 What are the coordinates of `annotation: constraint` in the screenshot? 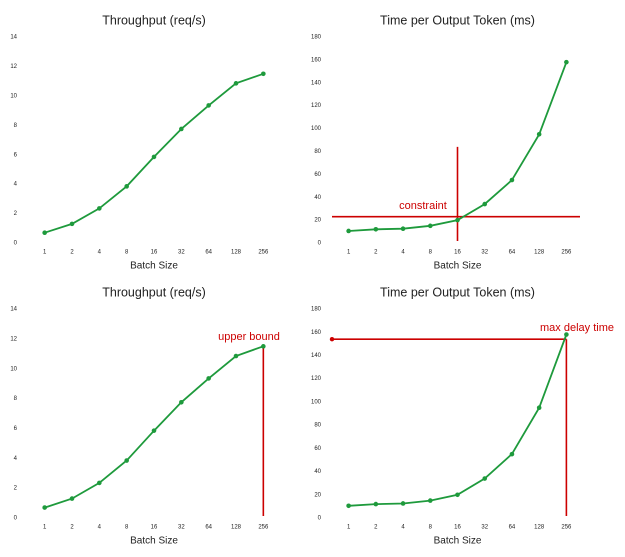 It's located at (423, 206).